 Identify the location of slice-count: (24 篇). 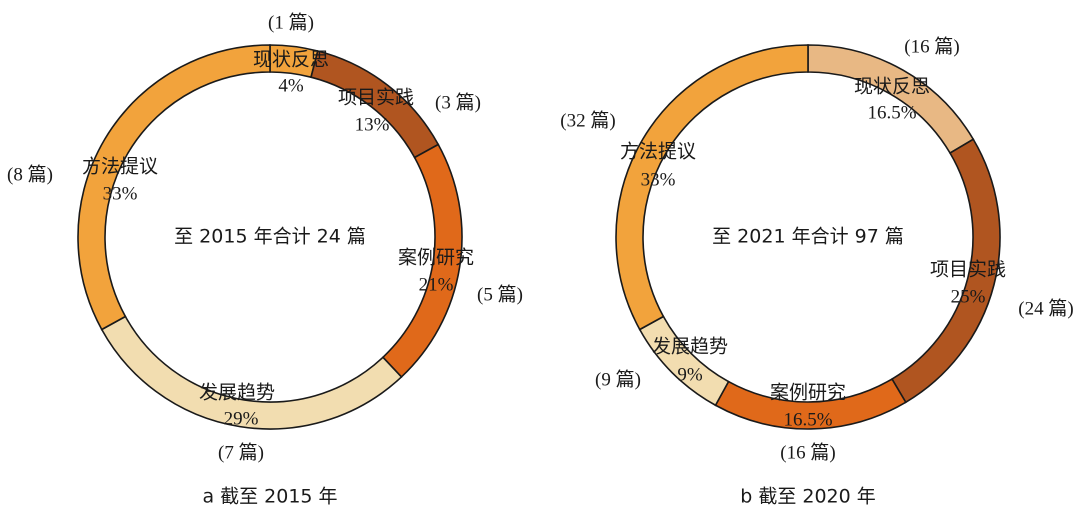
(1045, 308).